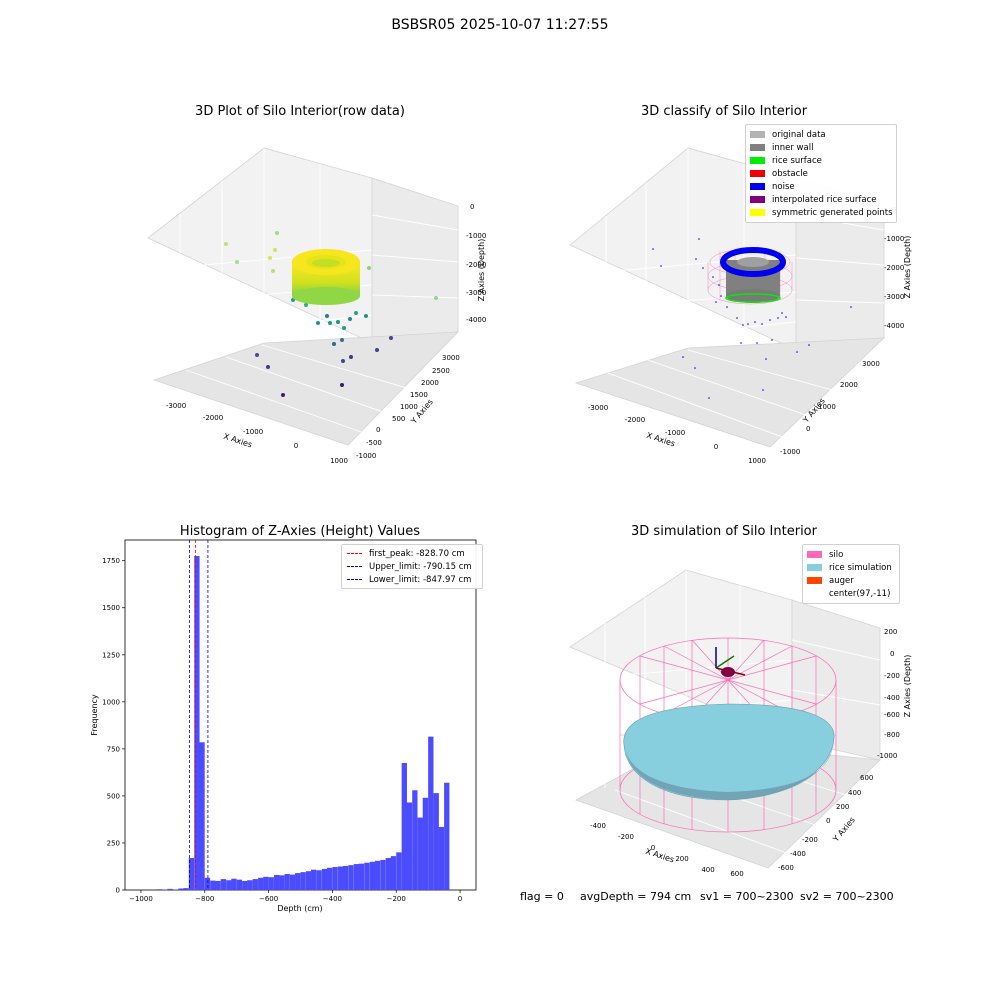 The height and width of the screenshot is (1000, 1000). Describe the element at coordinates (716, 447) in the screenshot. I see `panel2-xtick: 0` at that location.